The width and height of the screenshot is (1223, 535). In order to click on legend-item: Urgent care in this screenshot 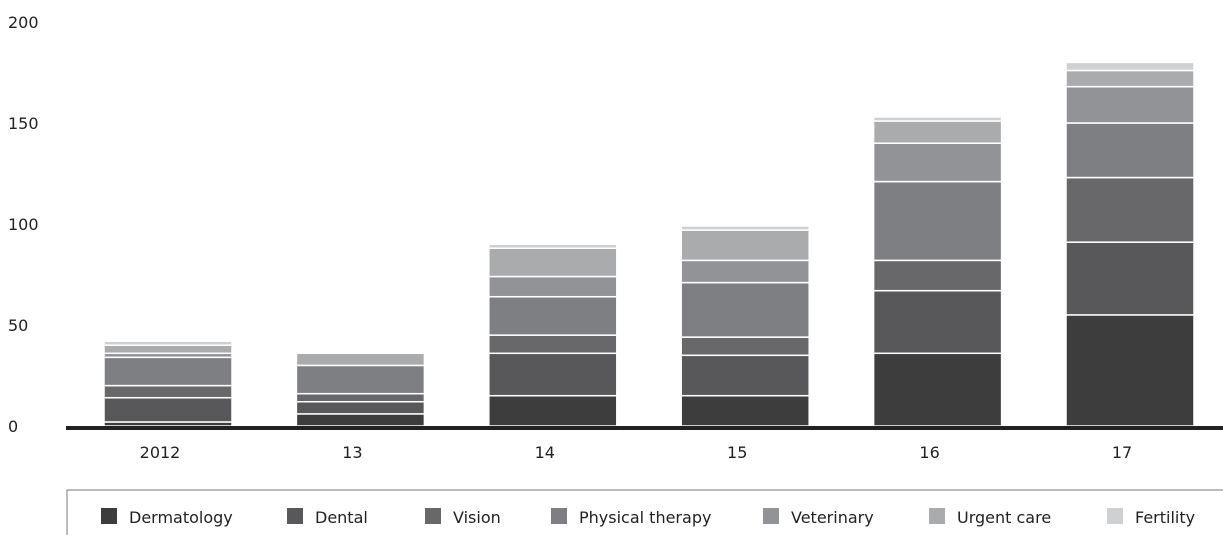, I will do `click(990, 517)`.